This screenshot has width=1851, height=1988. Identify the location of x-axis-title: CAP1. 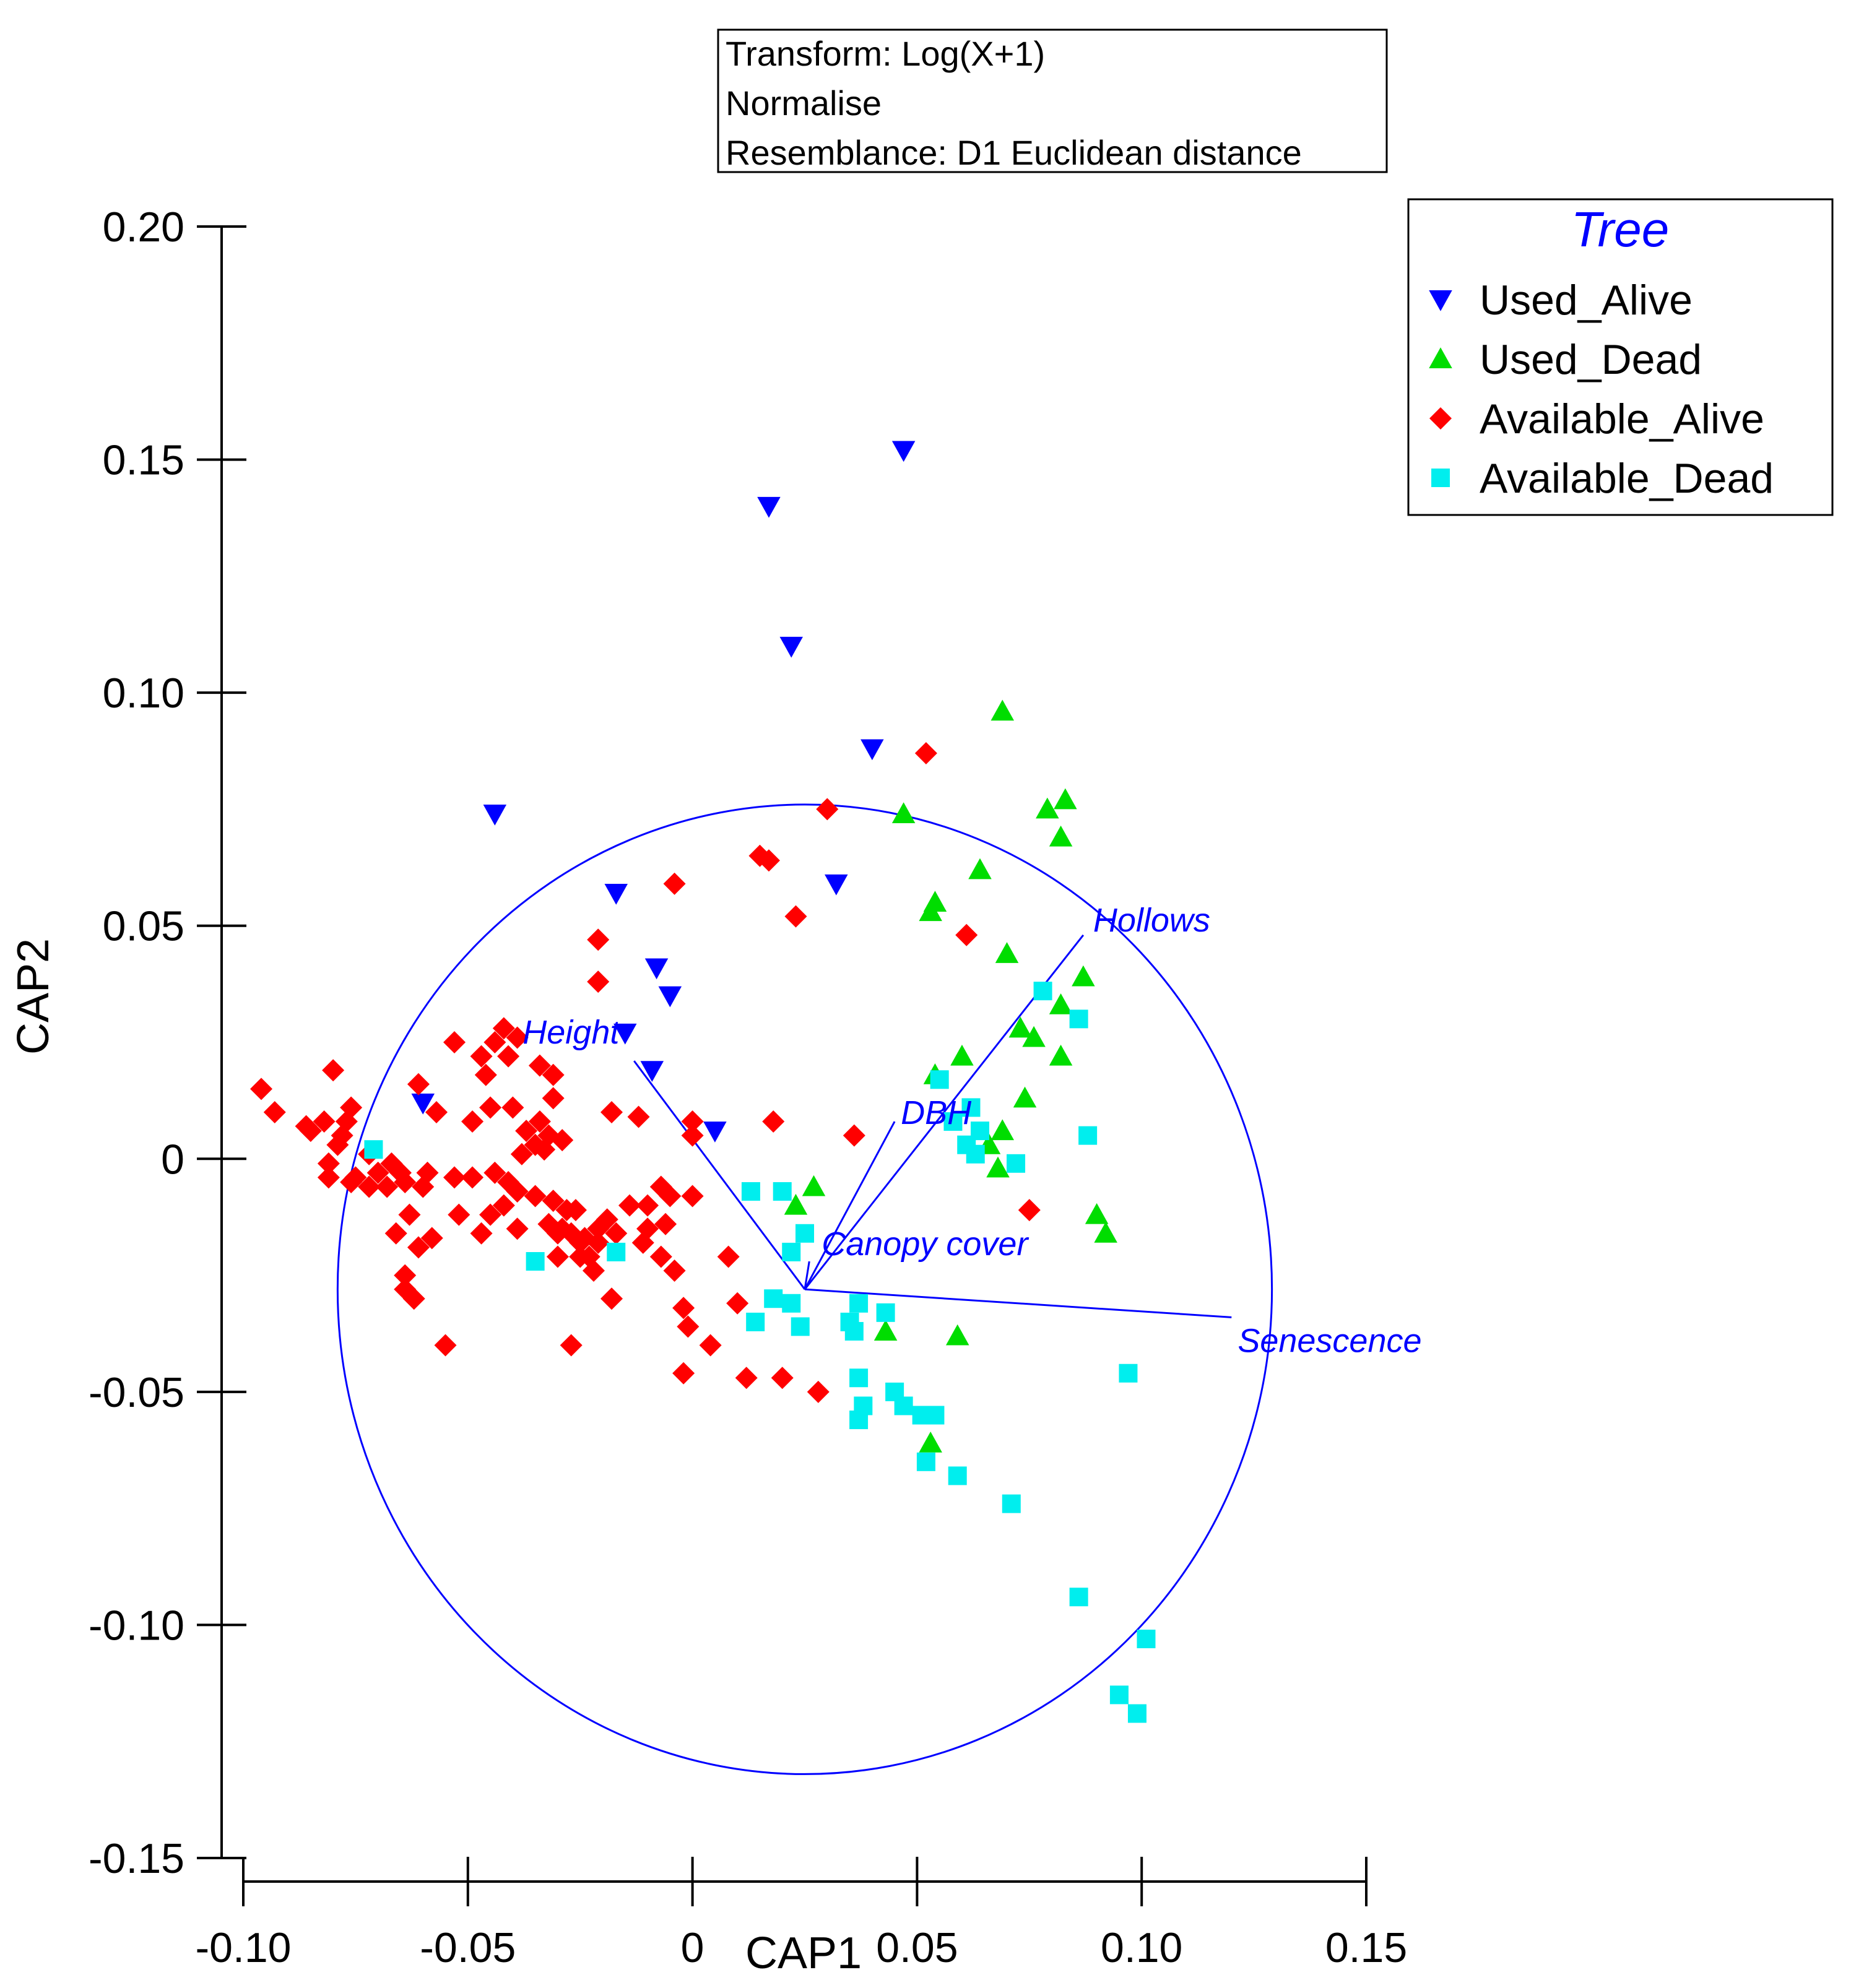
(803, 1953).